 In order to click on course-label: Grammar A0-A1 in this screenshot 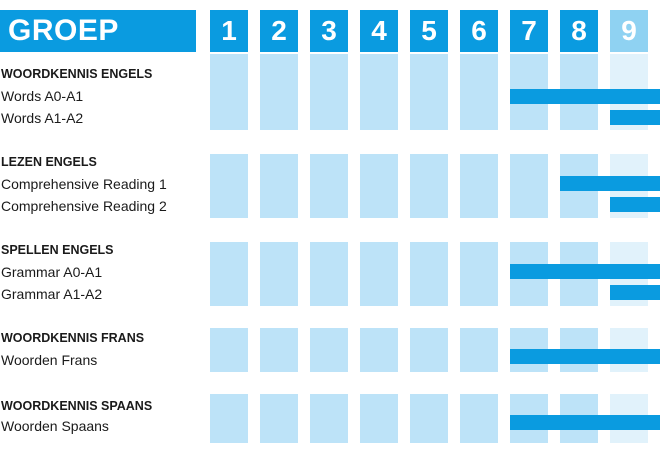, I will do `click(52, 272)`.